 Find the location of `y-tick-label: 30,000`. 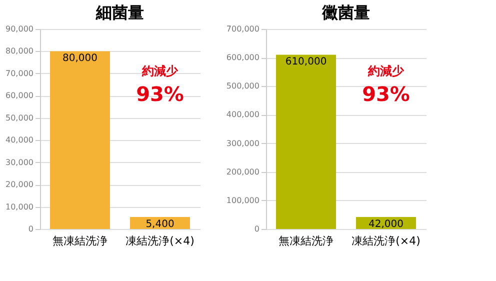

y-tick-label: 30,000 is located at coordinates (20, 162).